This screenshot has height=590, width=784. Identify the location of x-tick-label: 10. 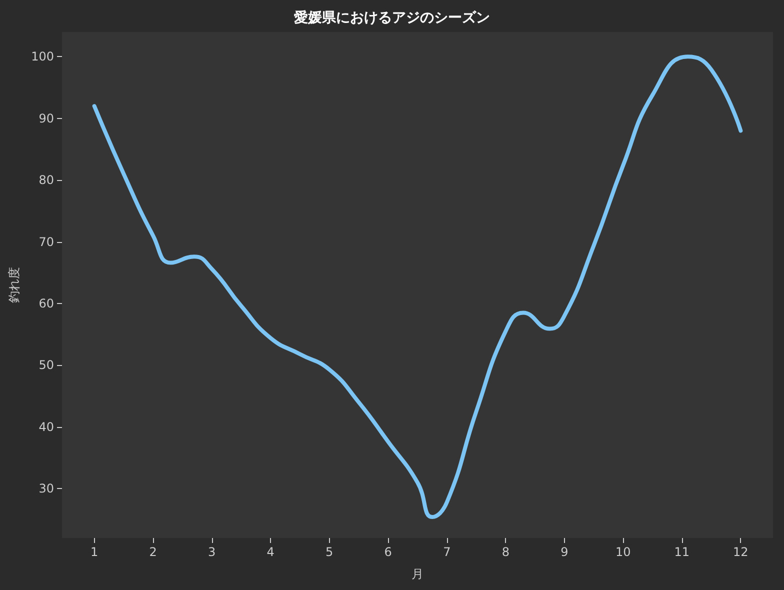
(623, 552).